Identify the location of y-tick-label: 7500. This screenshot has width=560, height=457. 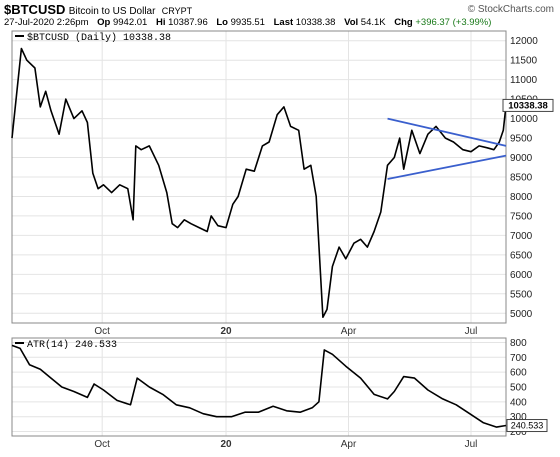
(521, 216).